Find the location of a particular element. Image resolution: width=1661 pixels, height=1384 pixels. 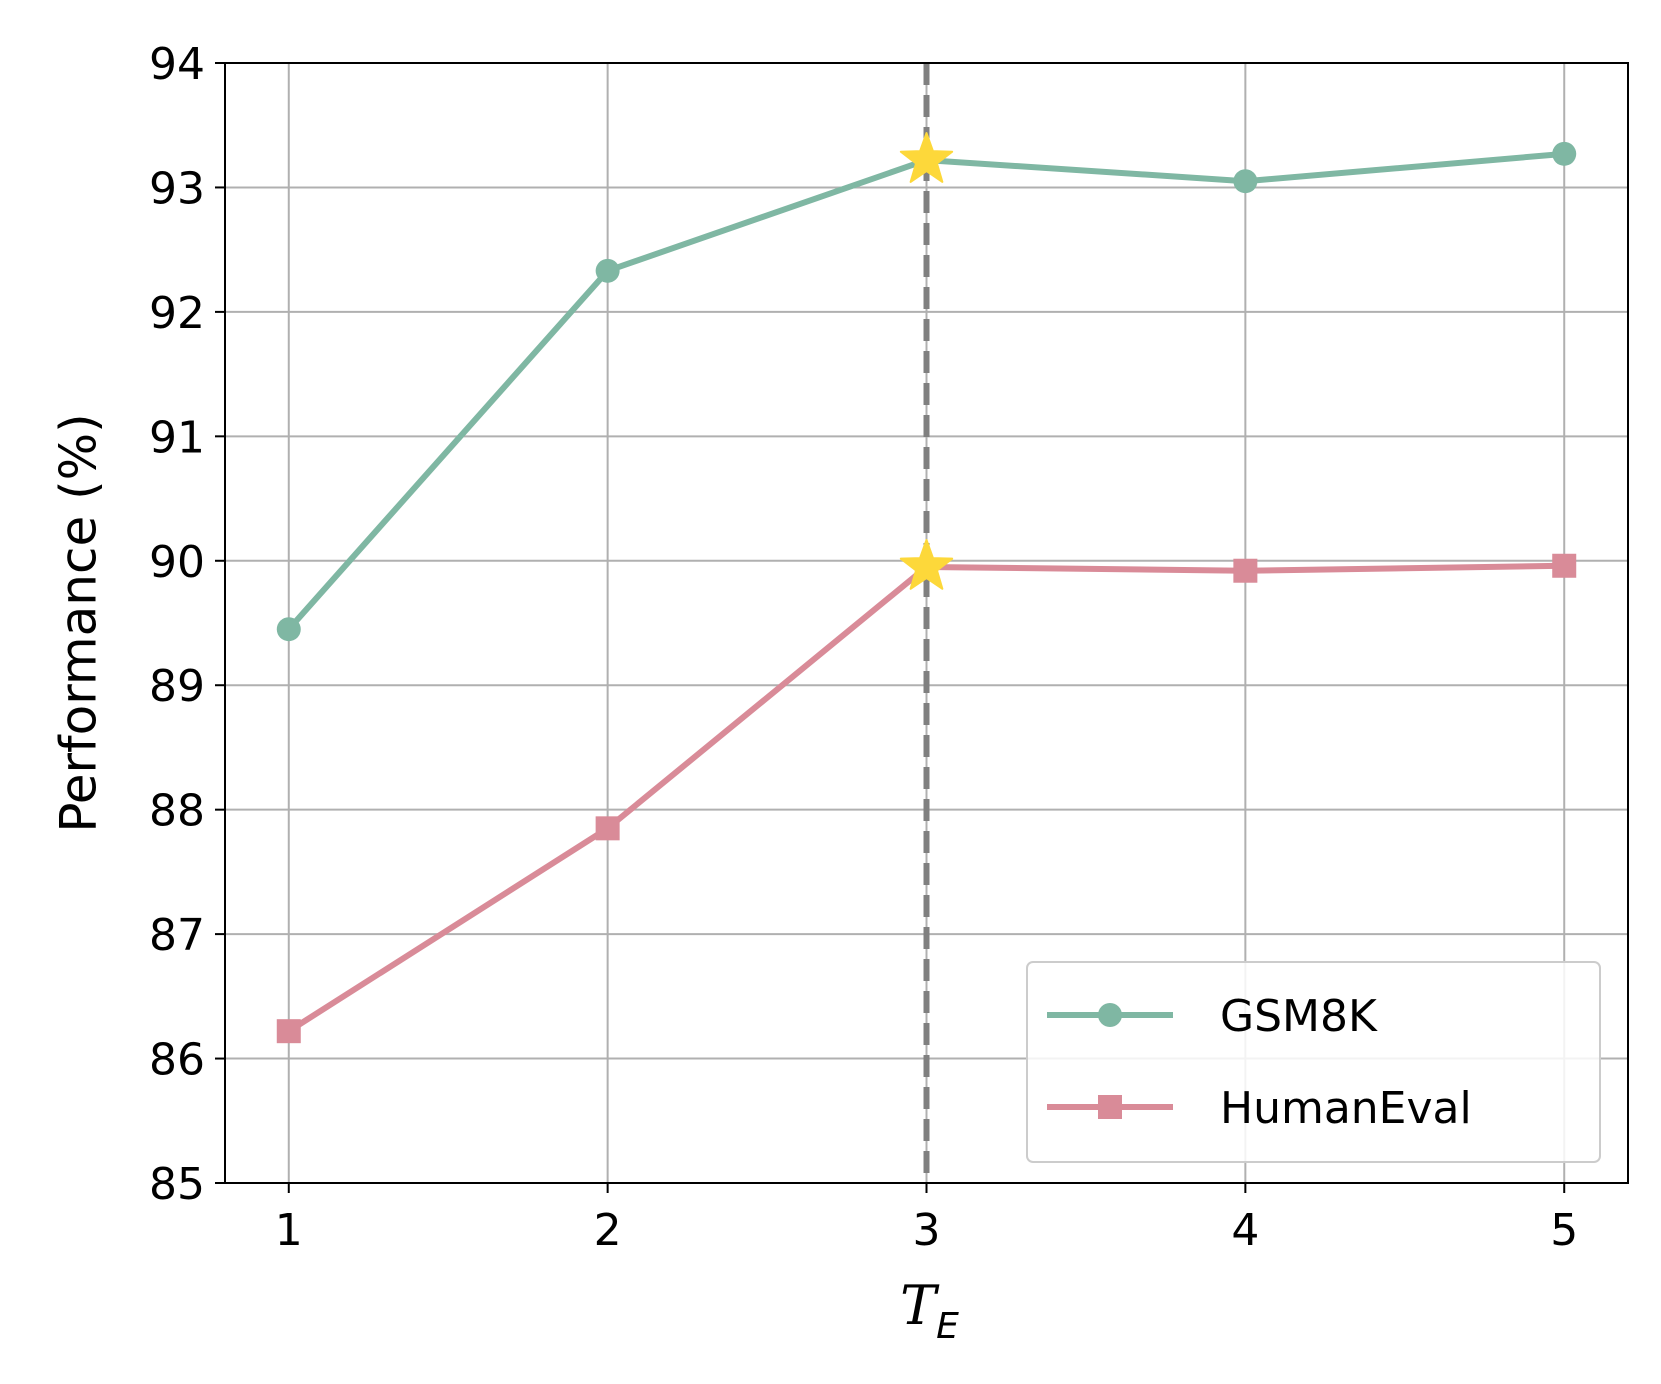

x-tick-label: 2 is located at coordinates (608, 1230).